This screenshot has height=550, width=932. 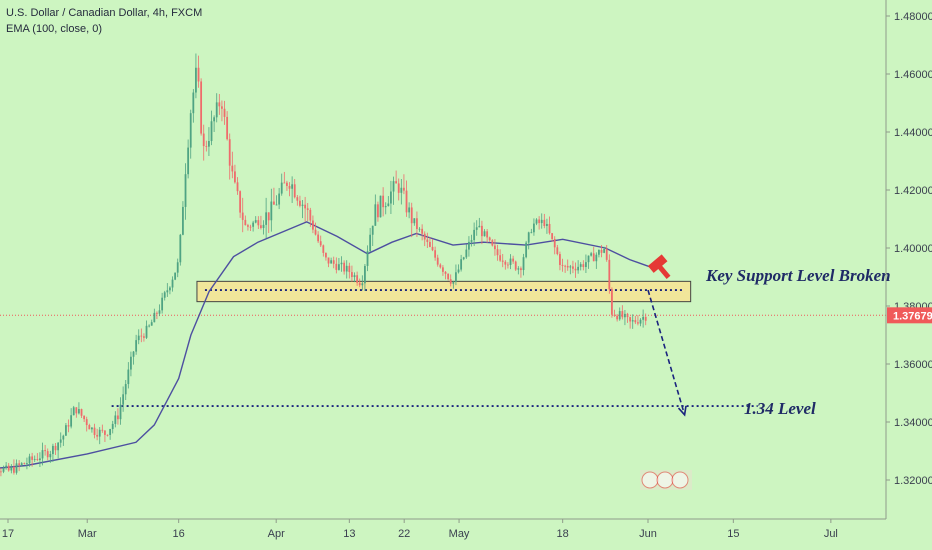 I want to click on y-tick-label: 1.36000, so click(x=913, y=365).